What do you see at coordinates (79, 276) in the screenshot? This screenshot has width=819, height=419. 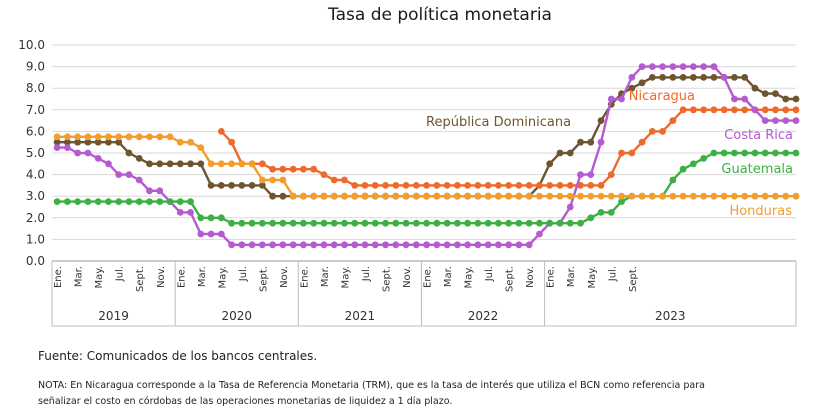 I see `x-tick-label: Mar.` at bounding box center [79, 276].